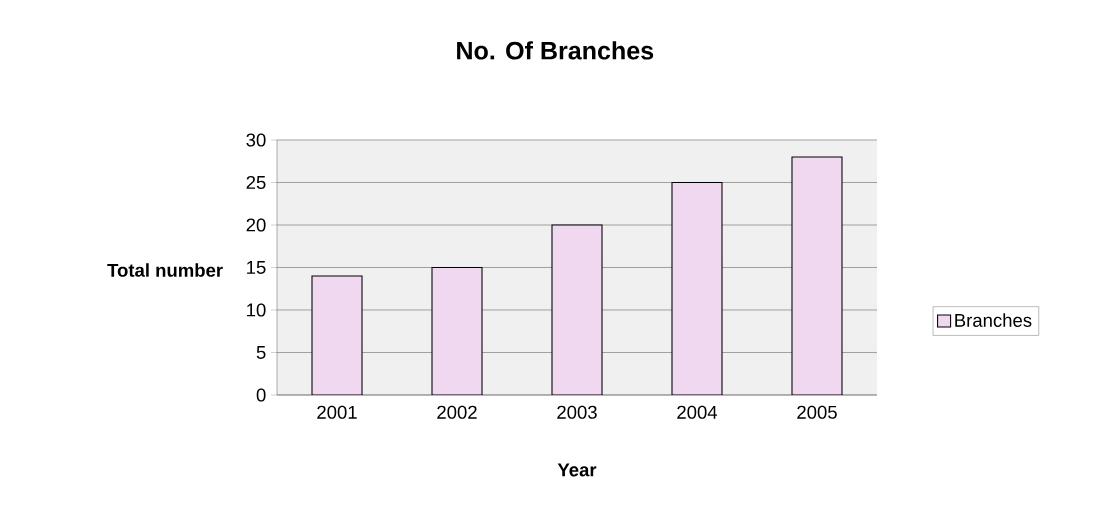 This screenshot has width=1108, height=513. What do you see at coordinates (457, 412) in the screenshot?
I see `x-tick-label: 2002` at bounding box center [457, 412].